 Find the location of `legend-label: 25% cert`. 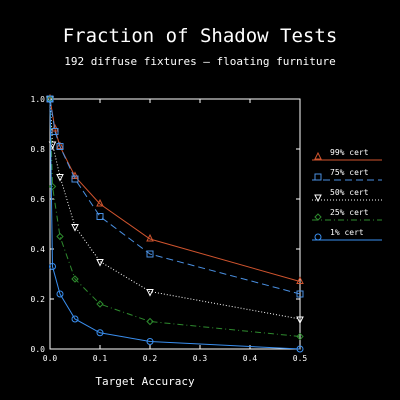

legend-label: 25% cert is located at coordinates (349, 212).